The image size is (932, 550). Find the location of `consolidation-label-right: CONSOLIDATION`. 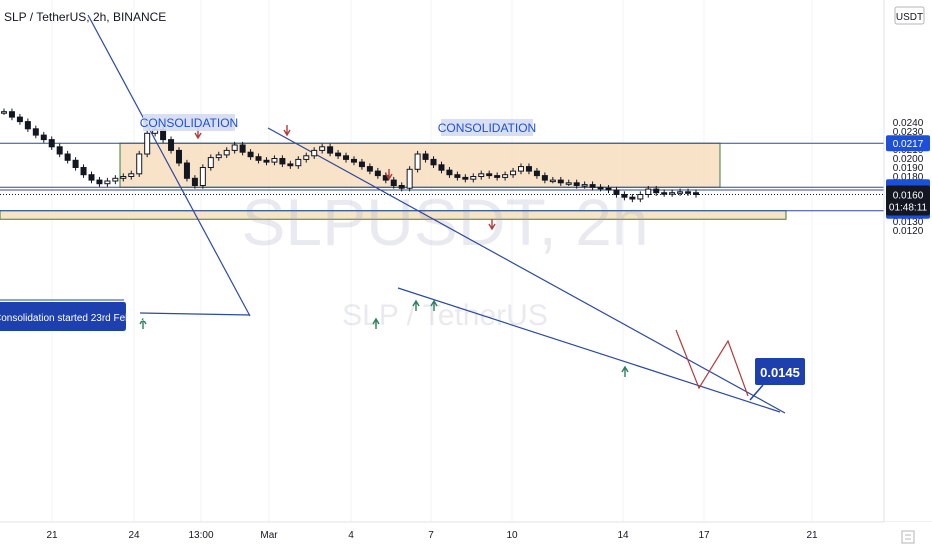

consolidation-label-right: CONSOLIDATION is located at coordinates (487, 128).